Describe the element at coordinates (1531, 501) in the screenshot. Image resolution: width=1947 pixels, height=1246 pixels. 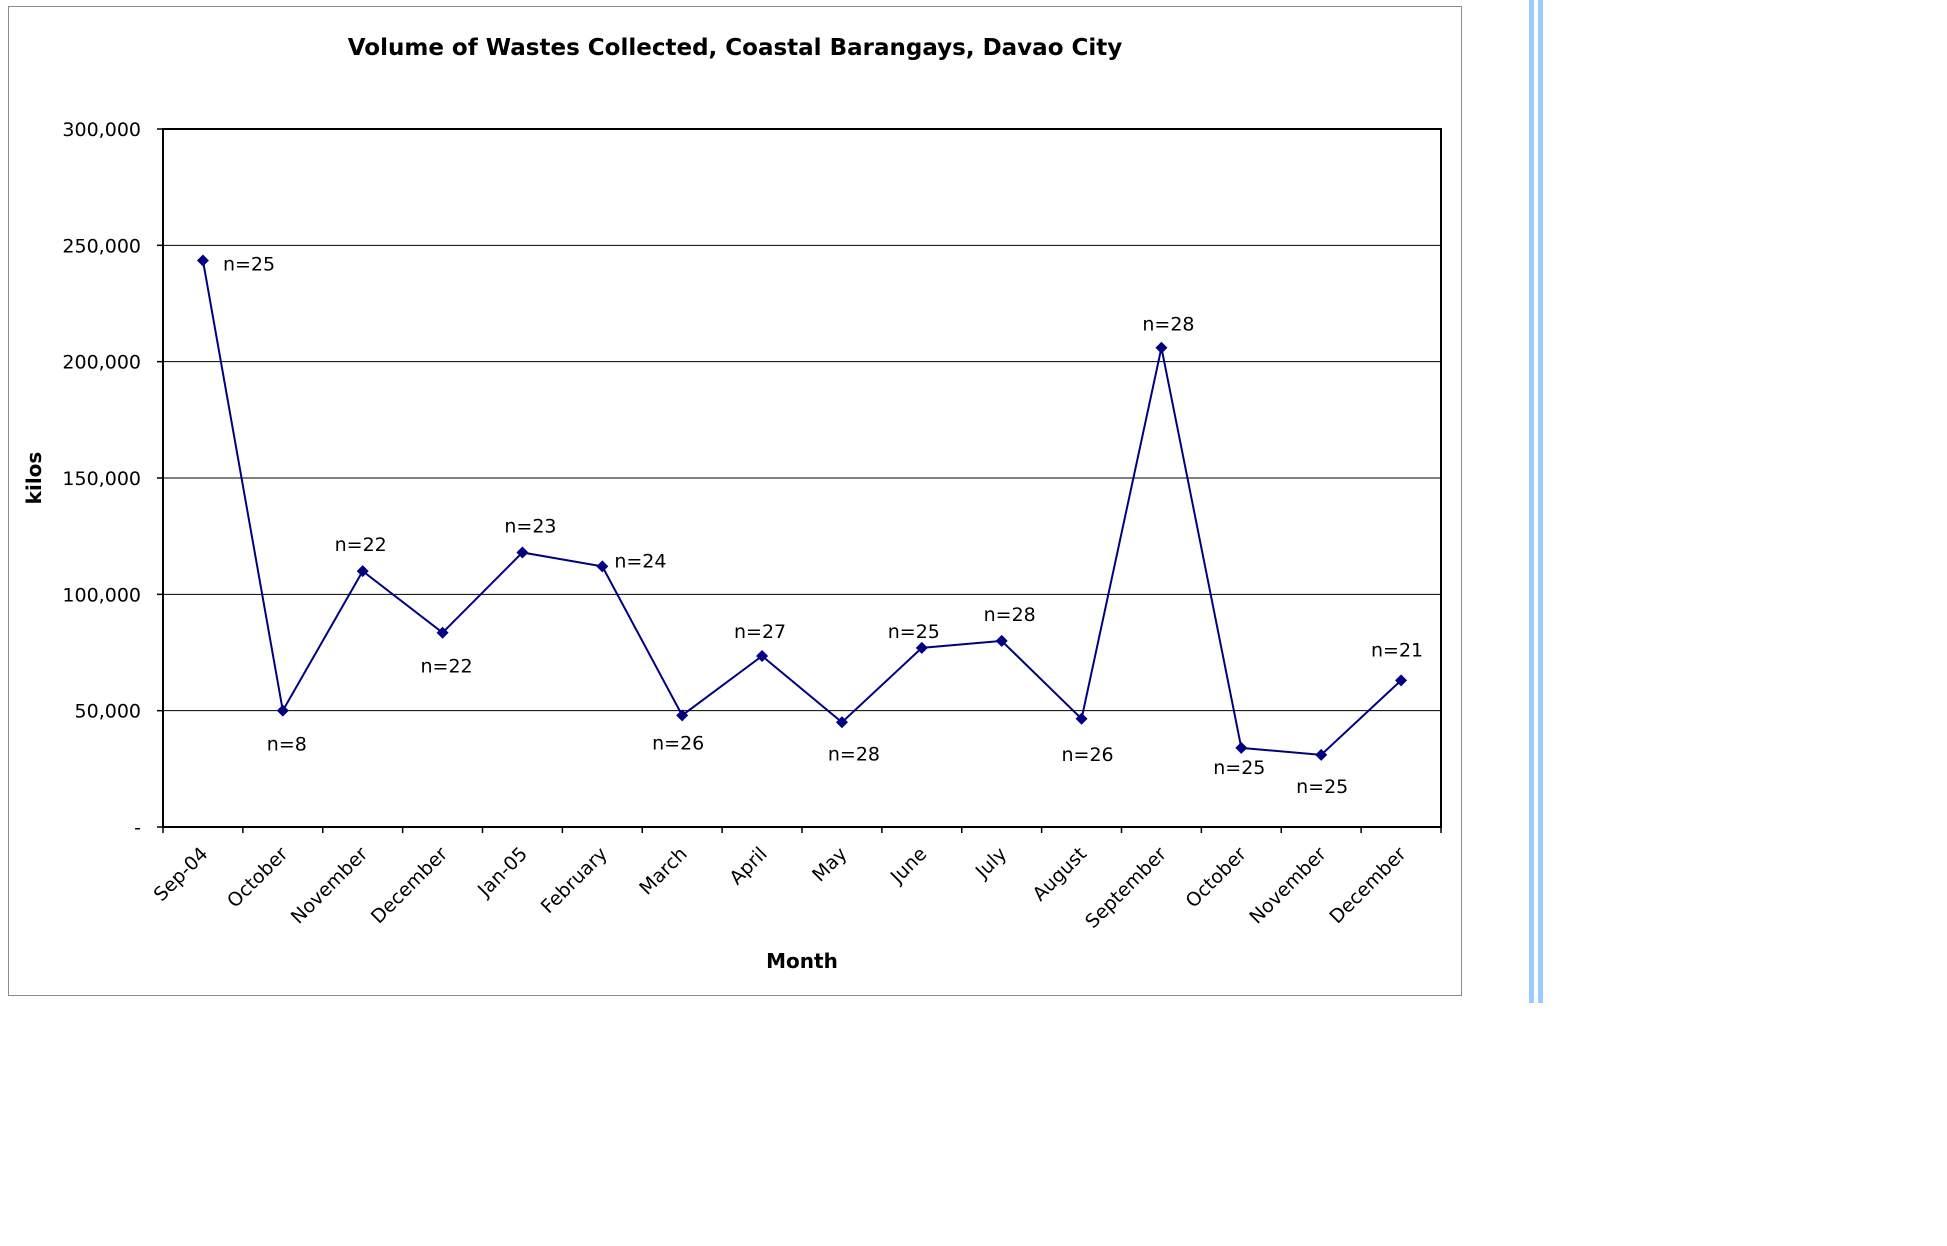
I see `right-edge-stripe` at that location.